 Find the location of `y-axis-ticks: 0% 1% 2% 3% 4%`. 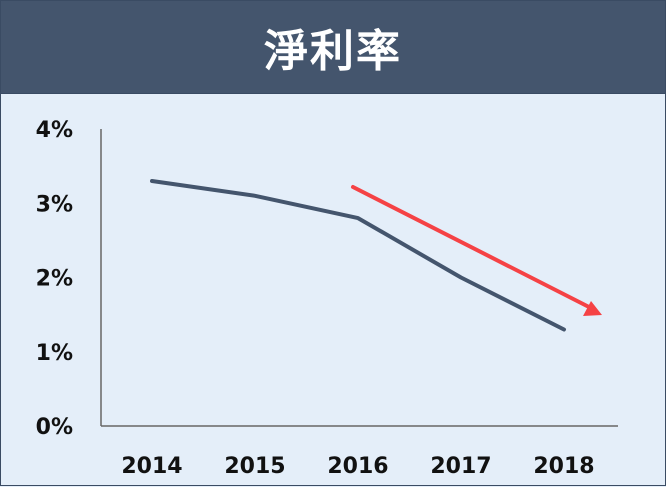

y-axis-ticks: 0% 1% 2% 3% 4% is located at coordinates (54, 279).